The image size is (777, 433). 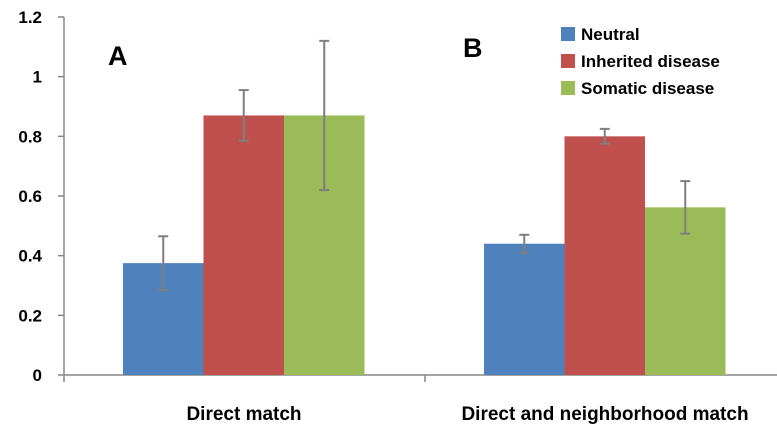 What do you see at coordinates (30, 196) in the screenshot?
I see `y-tick-label: 0.6` at bounding box center [30, 196].